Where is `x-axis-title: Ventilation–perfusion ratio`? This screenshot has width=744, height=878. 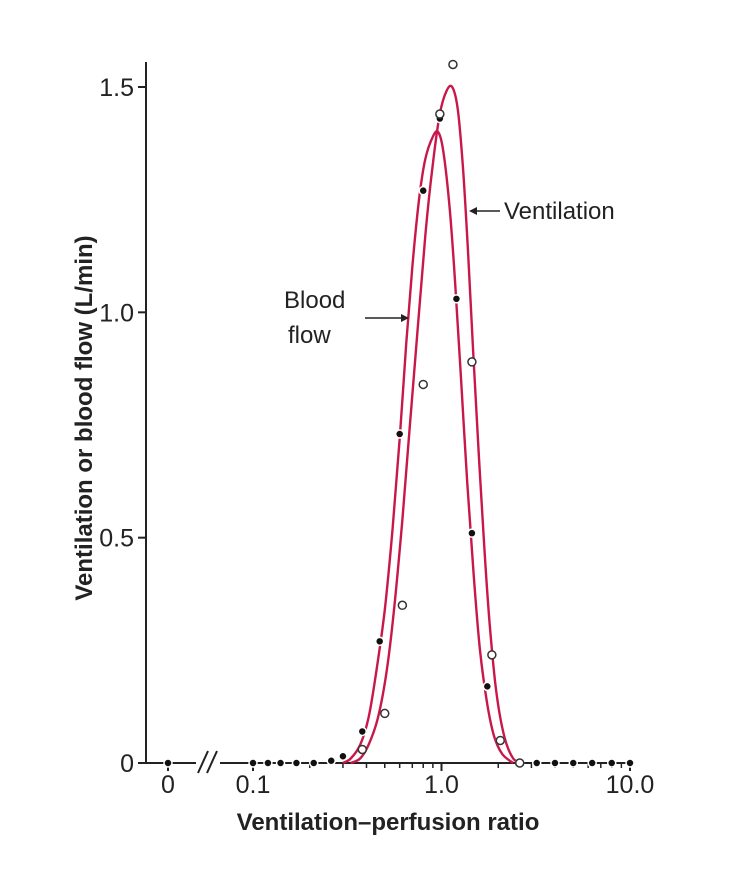
x-axis-title: Ventilation–perfusion ratio is located at coordinates (388, 822).